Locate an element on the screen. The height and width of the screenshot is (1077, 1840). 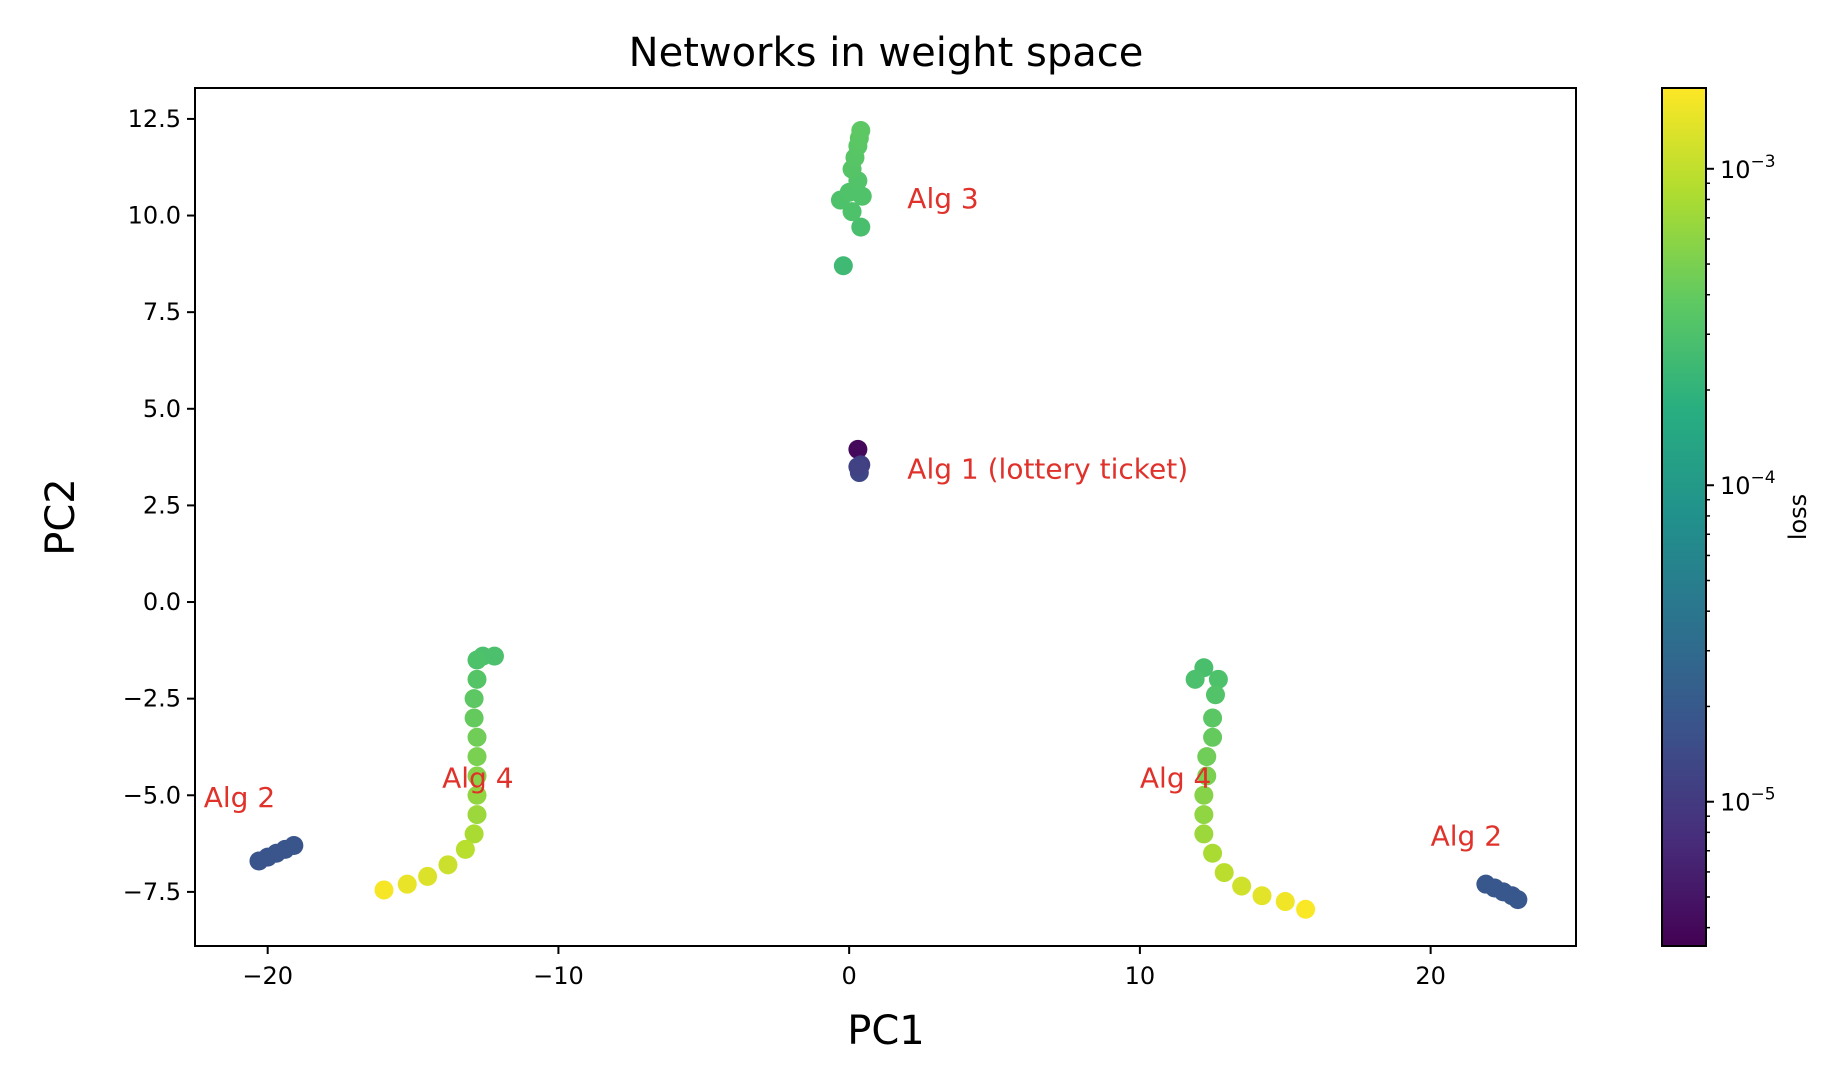
y-tick-label: 12.5 is located at coordinates (154, 119).